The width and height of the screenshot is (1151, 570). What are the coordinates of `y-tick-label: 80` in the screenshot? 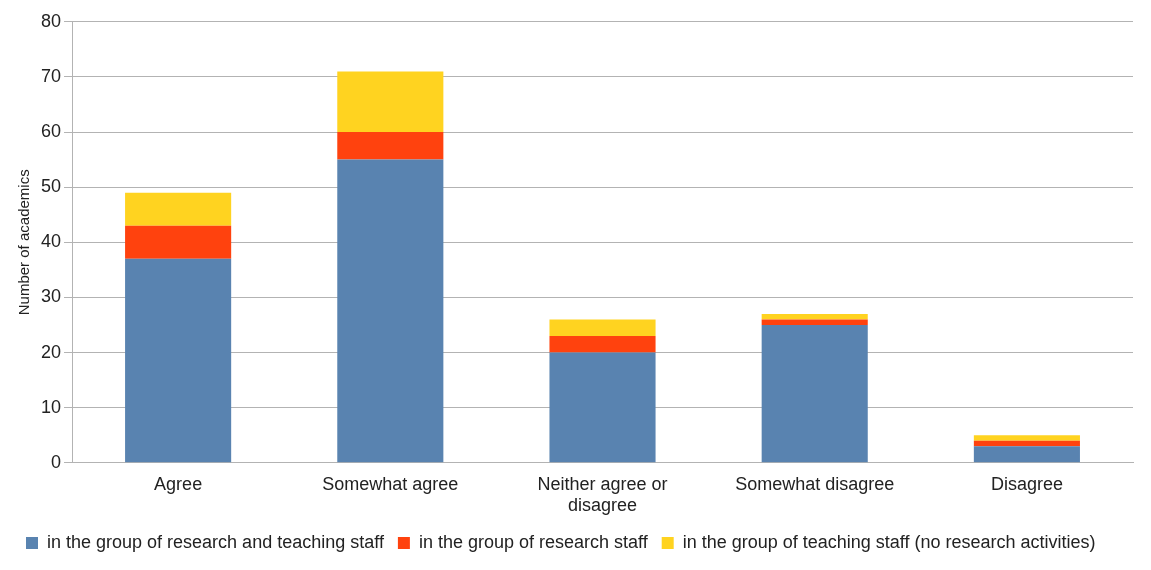 It's located at (51, 20).